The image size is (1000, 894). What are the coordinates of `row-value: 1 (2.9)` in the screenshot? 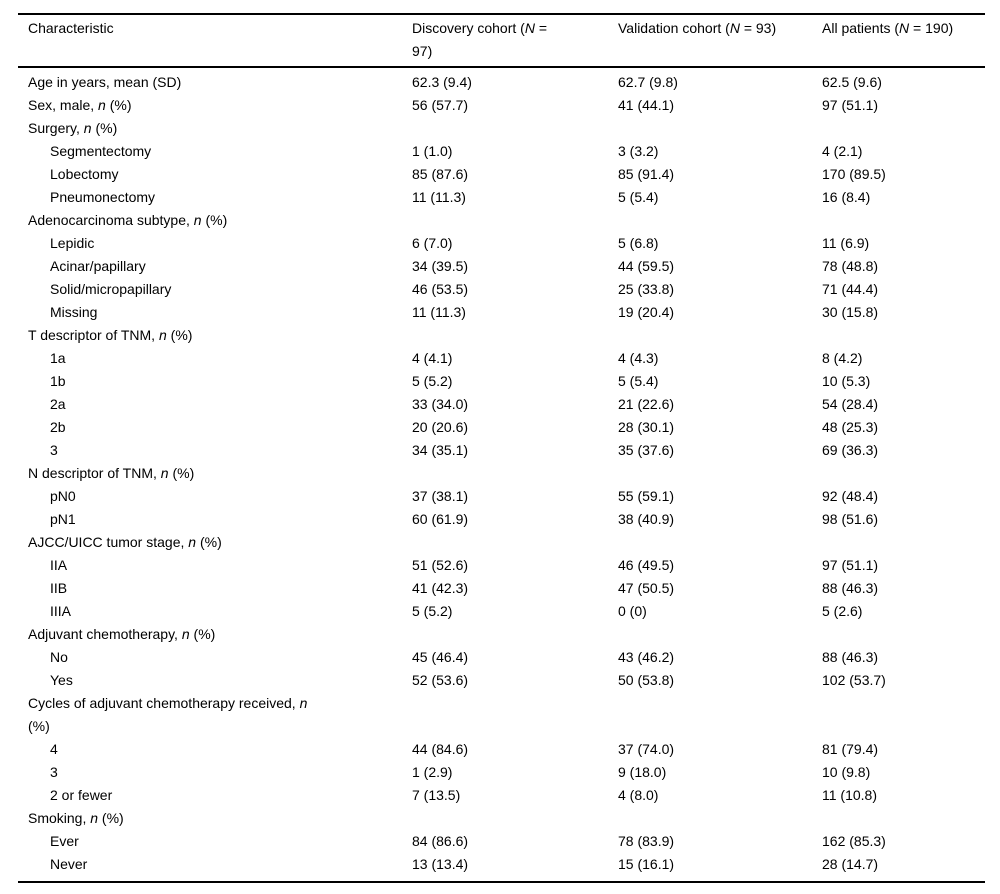 It's located at (432, 772).